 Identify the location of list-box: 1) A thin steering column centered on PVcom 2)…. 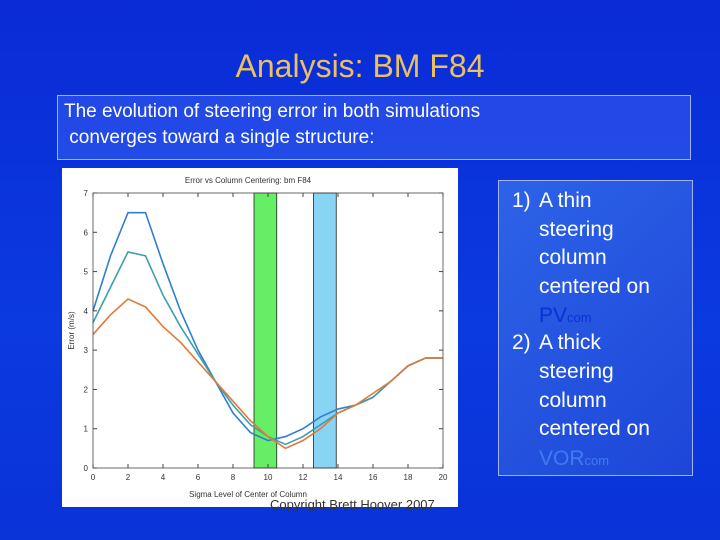
(595, 328).